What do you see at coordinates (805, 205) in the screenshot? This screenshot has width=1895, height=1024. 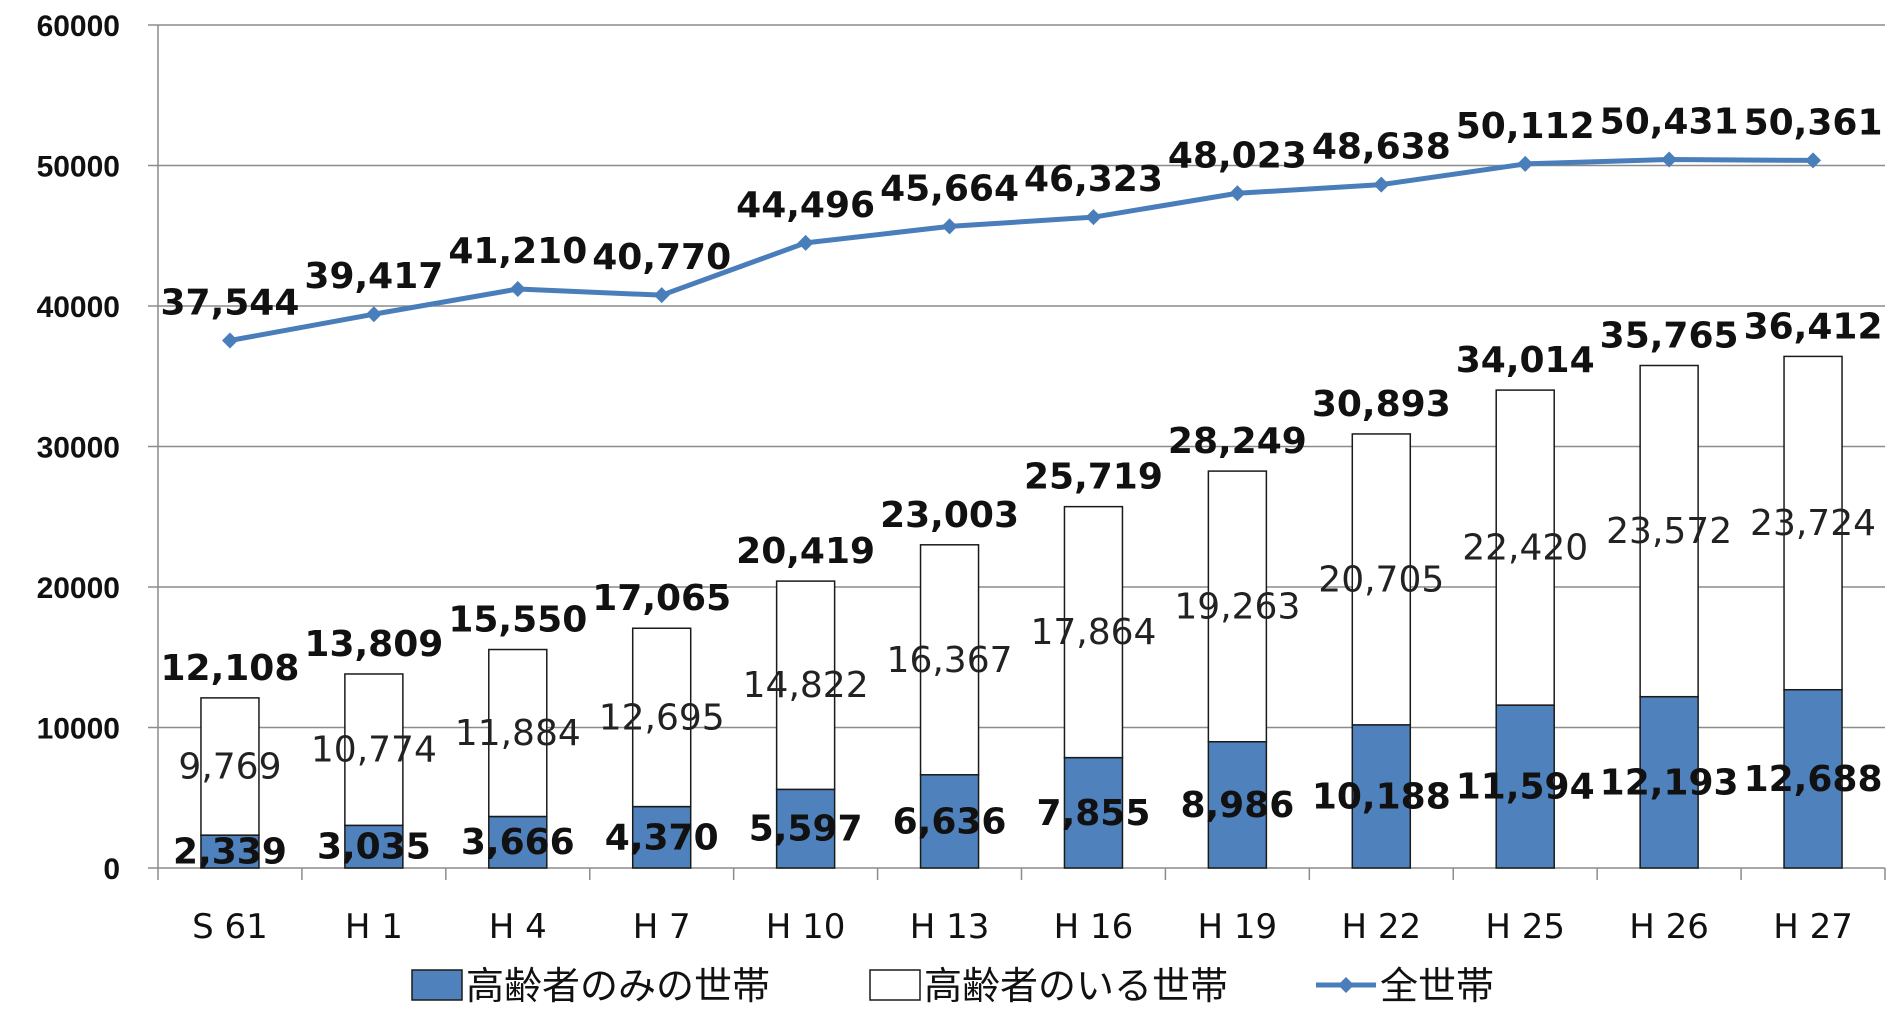 I see `line-data-label: 44,496` at bounding box center [805, 205].